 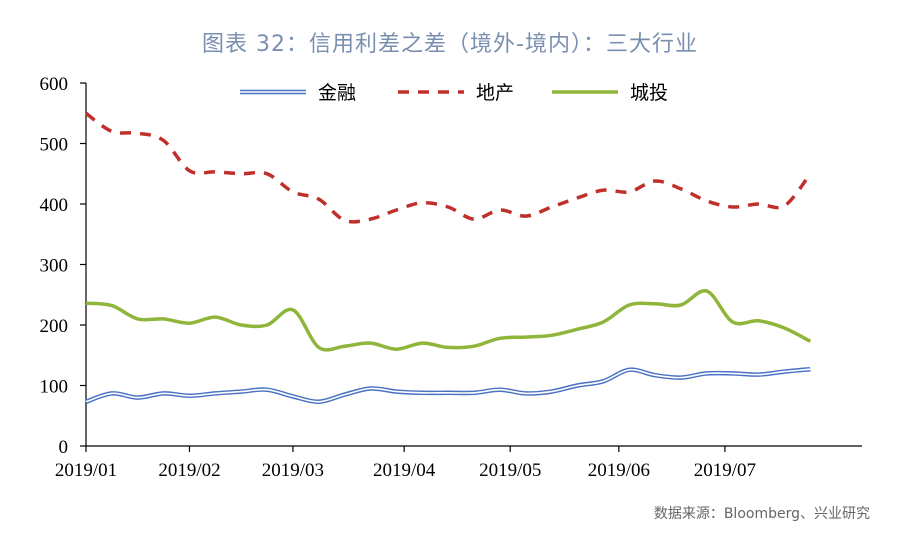 I want to click on x-tick-label: 2019/02, so click(x=189, y=470).